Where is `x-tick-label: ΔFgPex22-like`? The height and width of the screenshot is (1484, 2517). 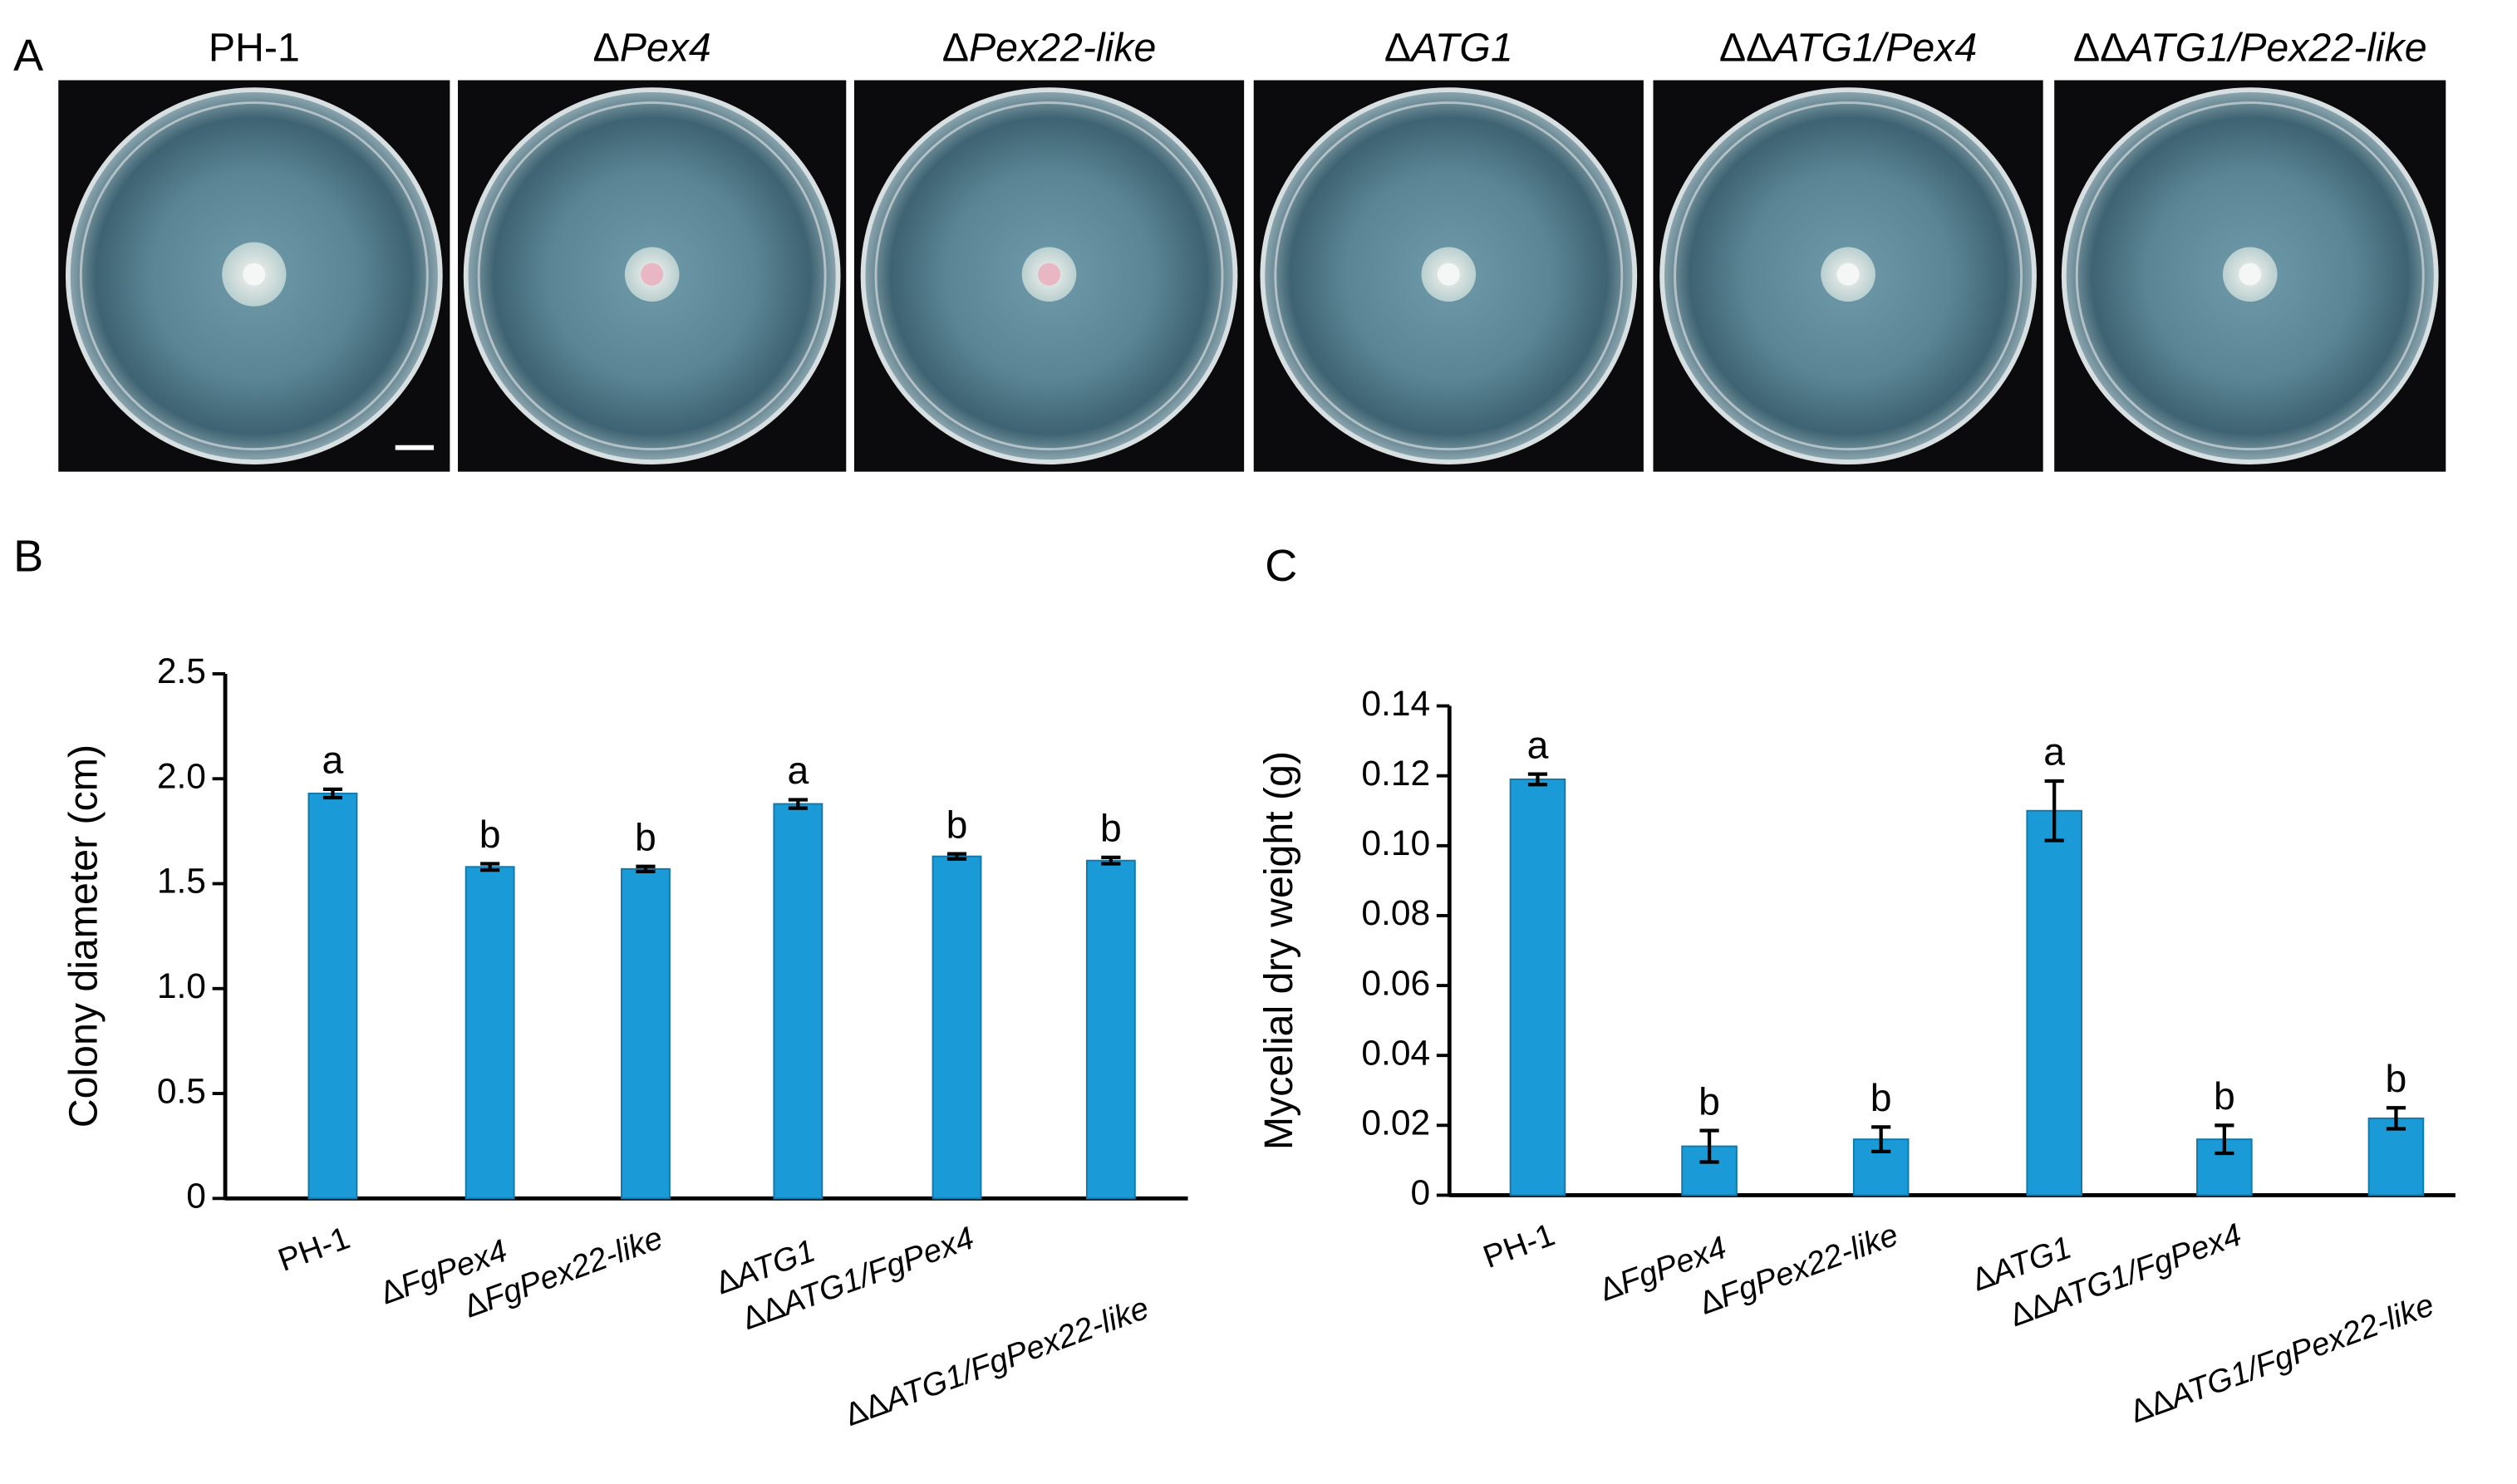
x-tick-label: ΔFgPex22-like is located at coordinates (1798, 1268).